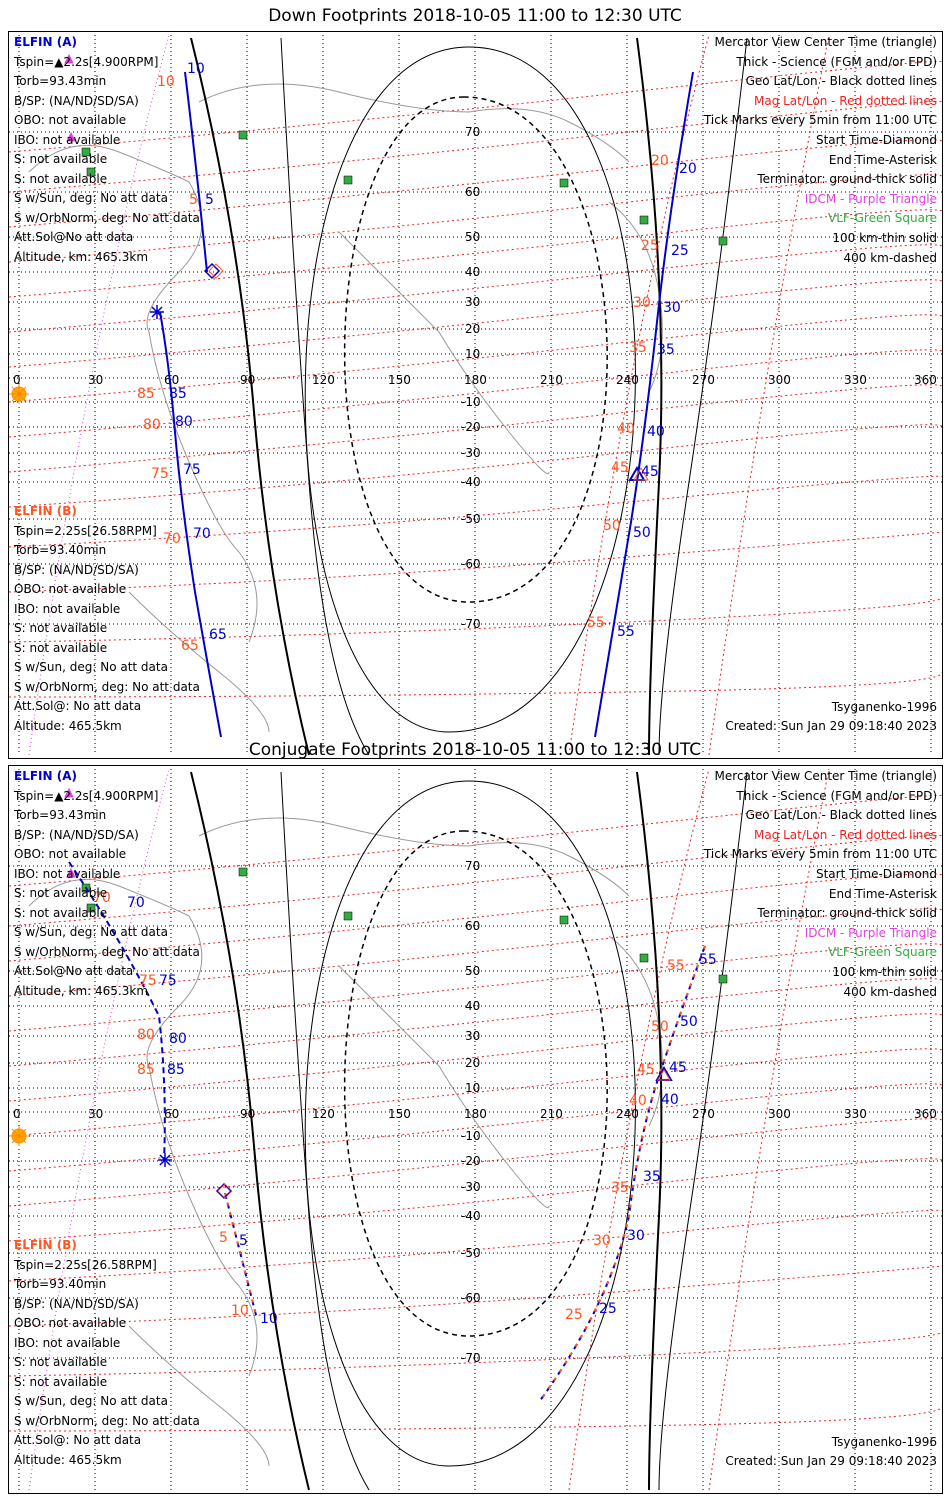  Describe the element at coordinates (472, 971) in the screenshot. I see `lat-tick: 50` at that location.